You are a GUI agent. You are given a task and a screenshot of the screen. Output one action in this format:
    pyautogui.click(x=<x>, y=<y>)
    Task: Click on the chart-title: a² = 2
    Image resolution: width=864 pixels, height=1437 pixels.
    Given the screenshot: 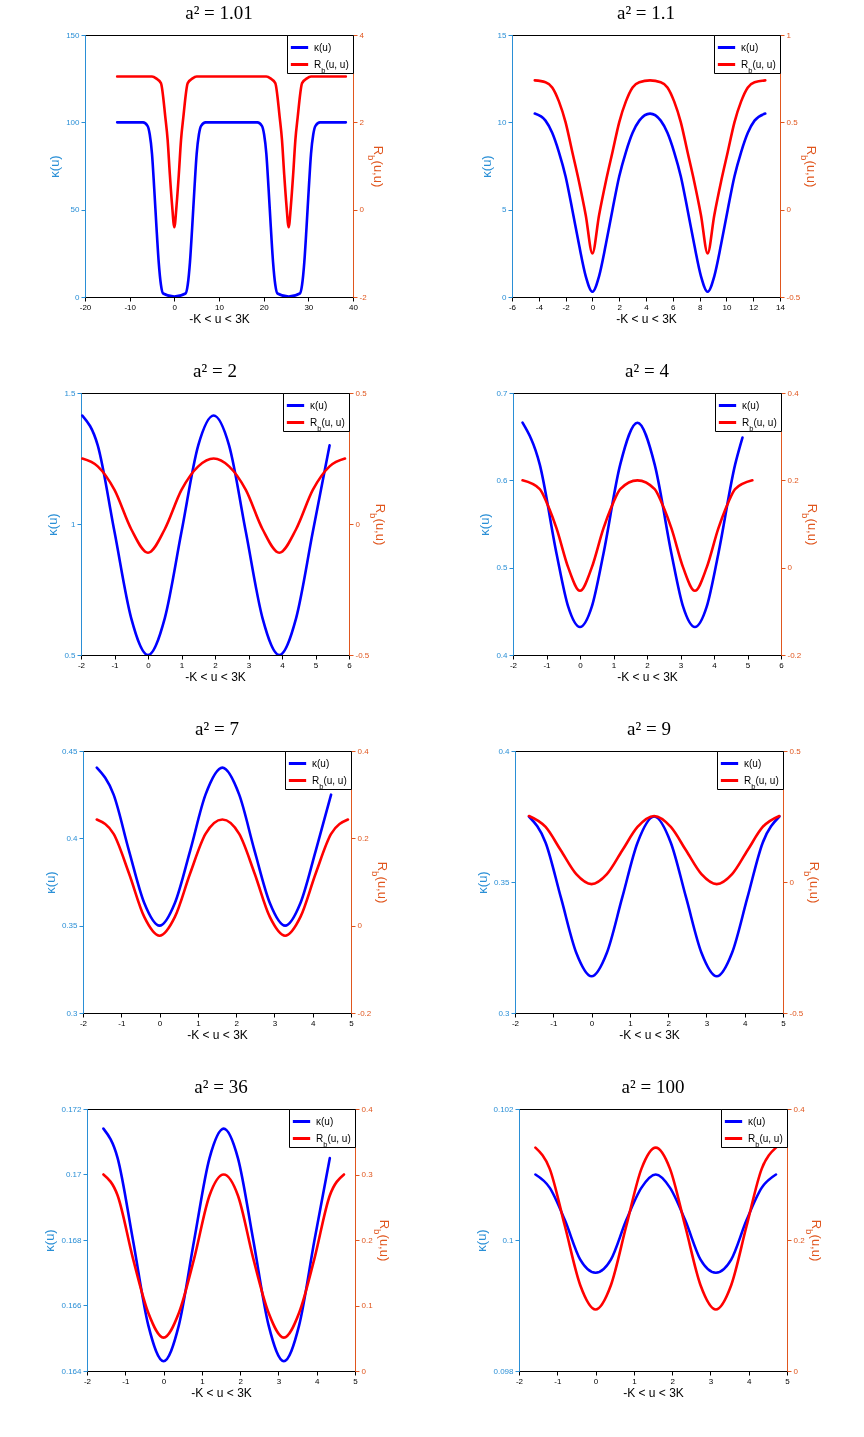 What is the action you would take?
    pyautogui.click(x=215, y=370)
    